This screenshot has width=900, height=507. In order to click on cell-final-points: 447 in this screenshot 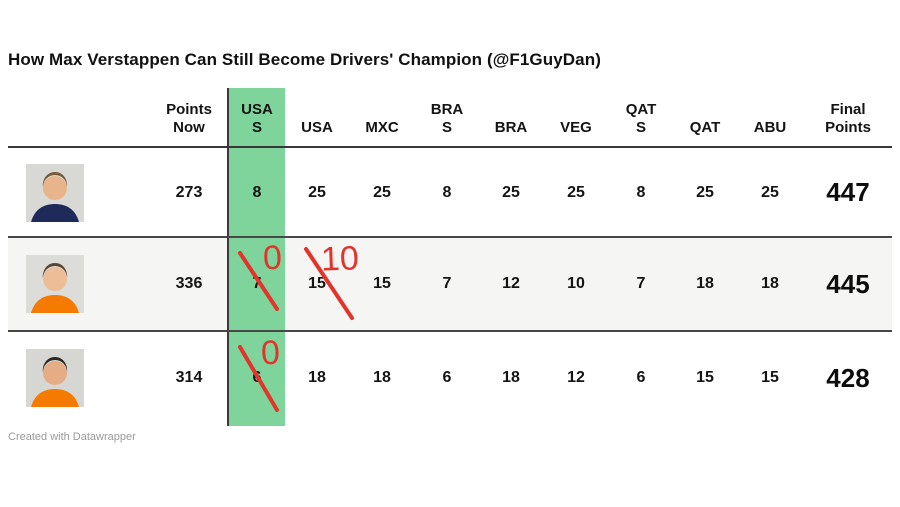, I will do `click(848, 192)`.